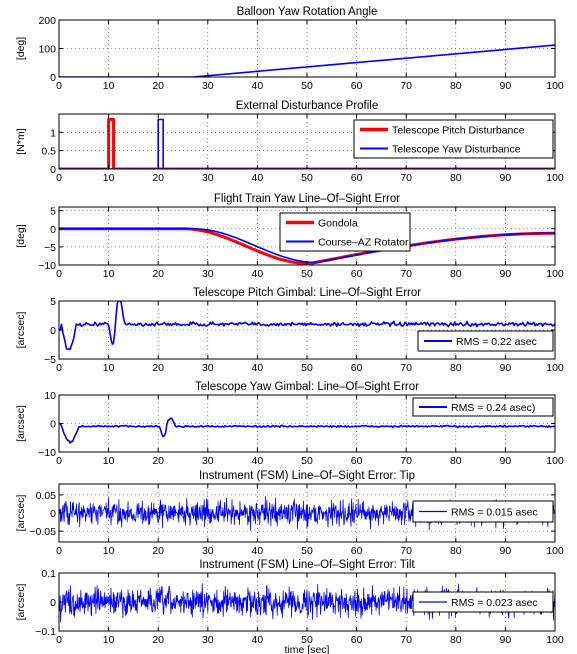 This screenshot has height=654, width=577. What do you see at coordinates (53, 133) in the screenshot?
I see `y-tick-label: 1` at bounding box center [53, 133].